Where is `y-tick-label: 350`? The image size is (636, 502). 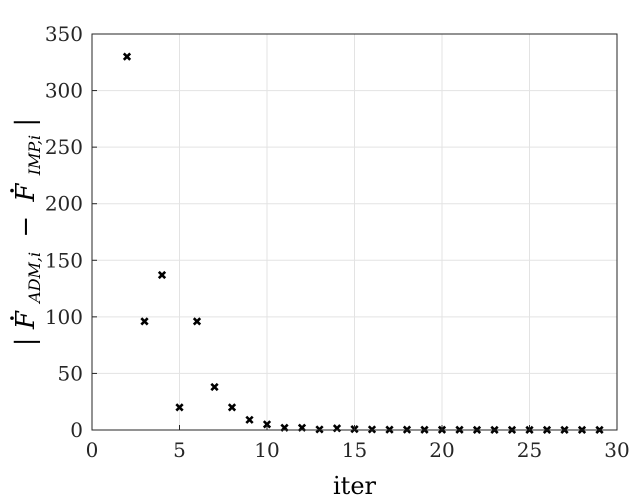 y-tick-label: 350 is located at coordinates (64, 34).